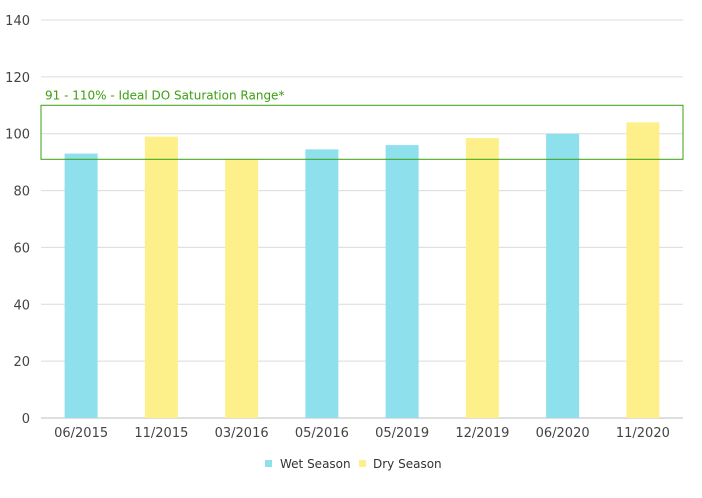 The width and height of the screenshot is (702, 498). What do you see at coordinates (643, 433) in the screenshot?
I see `x-tick-label-11-2020: 11/2020` at bounding box center [643, 433].